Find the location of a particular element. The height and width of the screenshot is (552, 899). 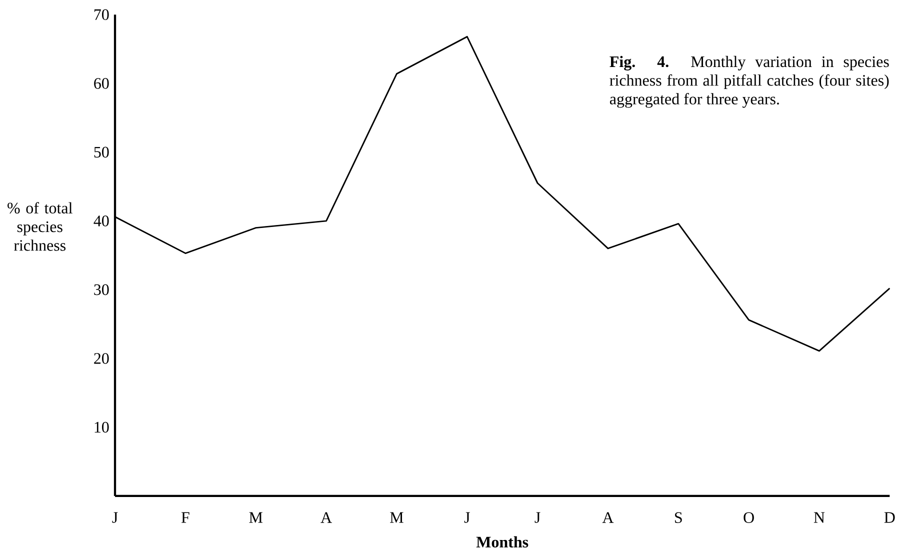

x-tick-label: D is located at coordinates (889, 517).